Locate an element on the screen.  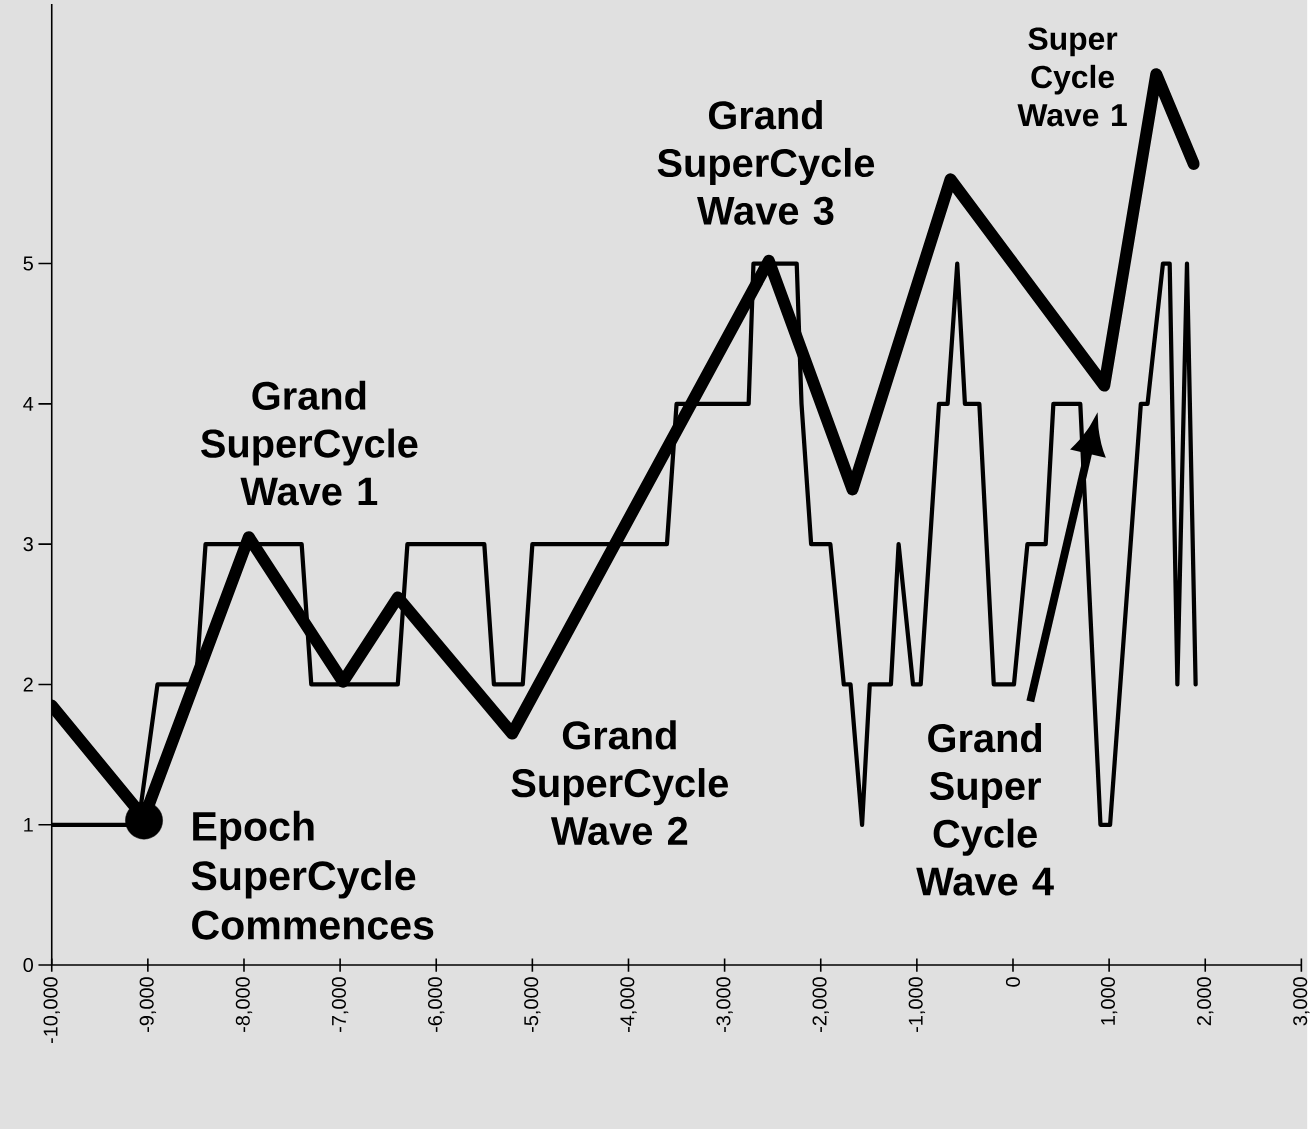
x-tick-label: -4,000 is located at coordinates (628, 1004).